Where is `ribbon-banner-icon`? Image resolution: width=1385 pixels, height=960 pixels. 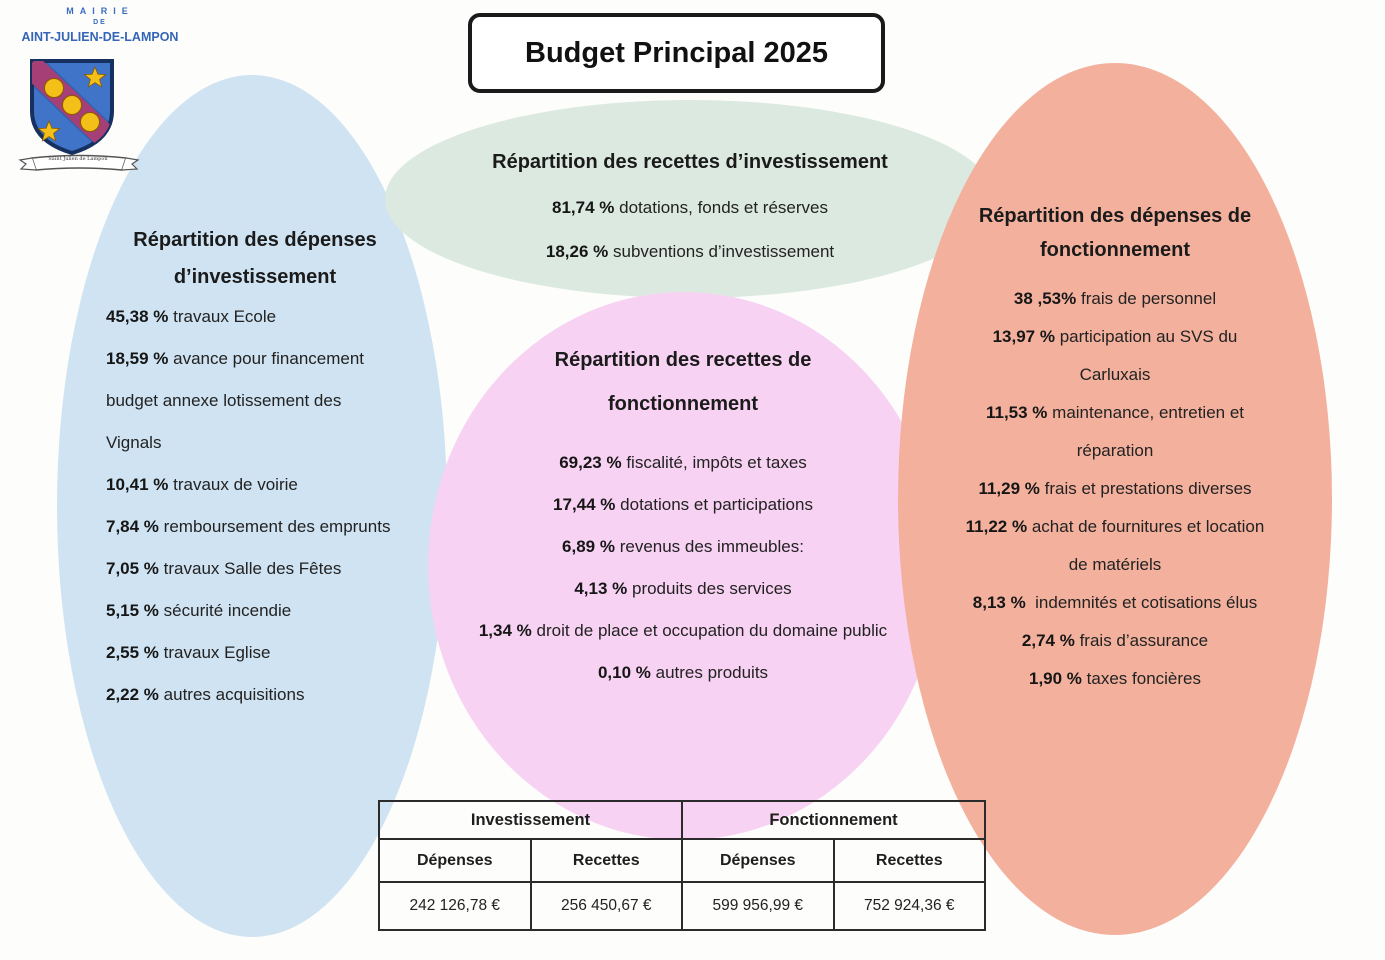 ribbon-banner-icon is located at coordinates (79, 162).